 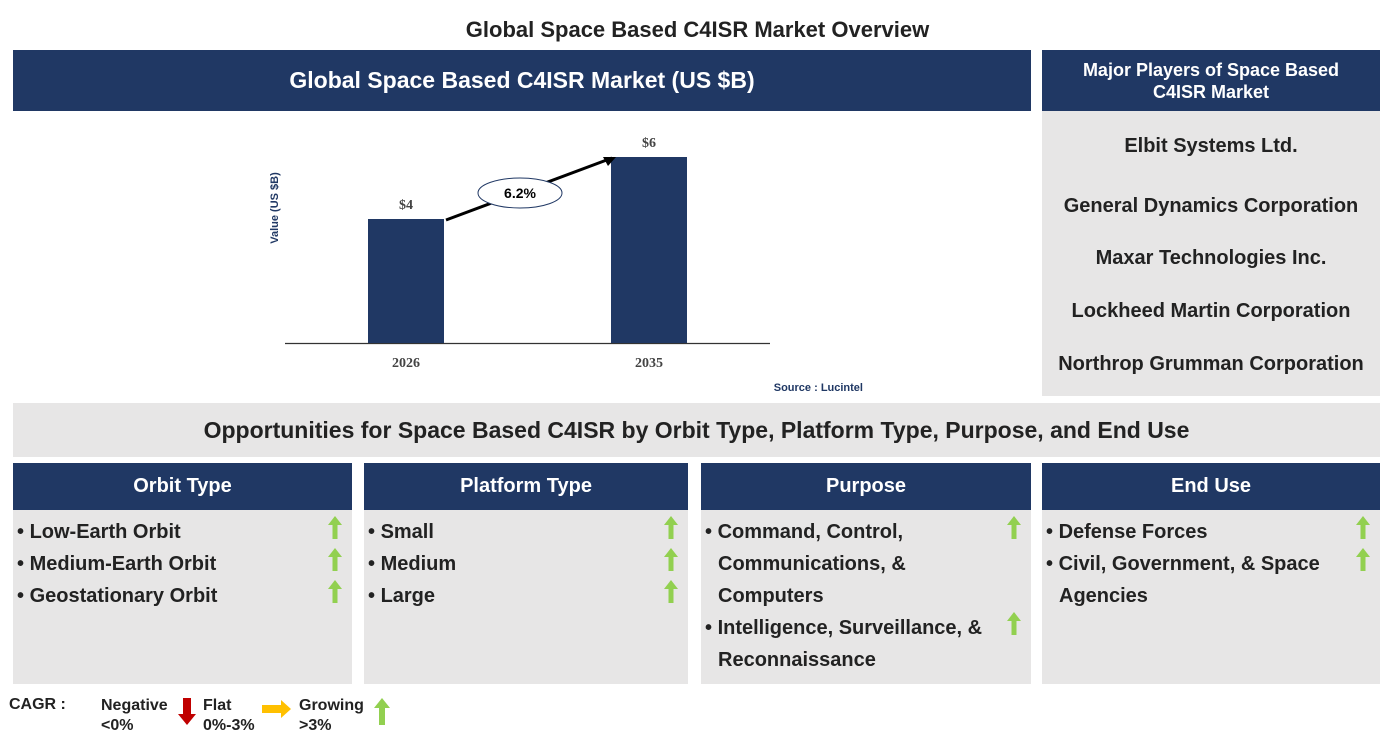 I want to click on list-item: • Medium-Earth Orbit, so click(x=184, y=564).